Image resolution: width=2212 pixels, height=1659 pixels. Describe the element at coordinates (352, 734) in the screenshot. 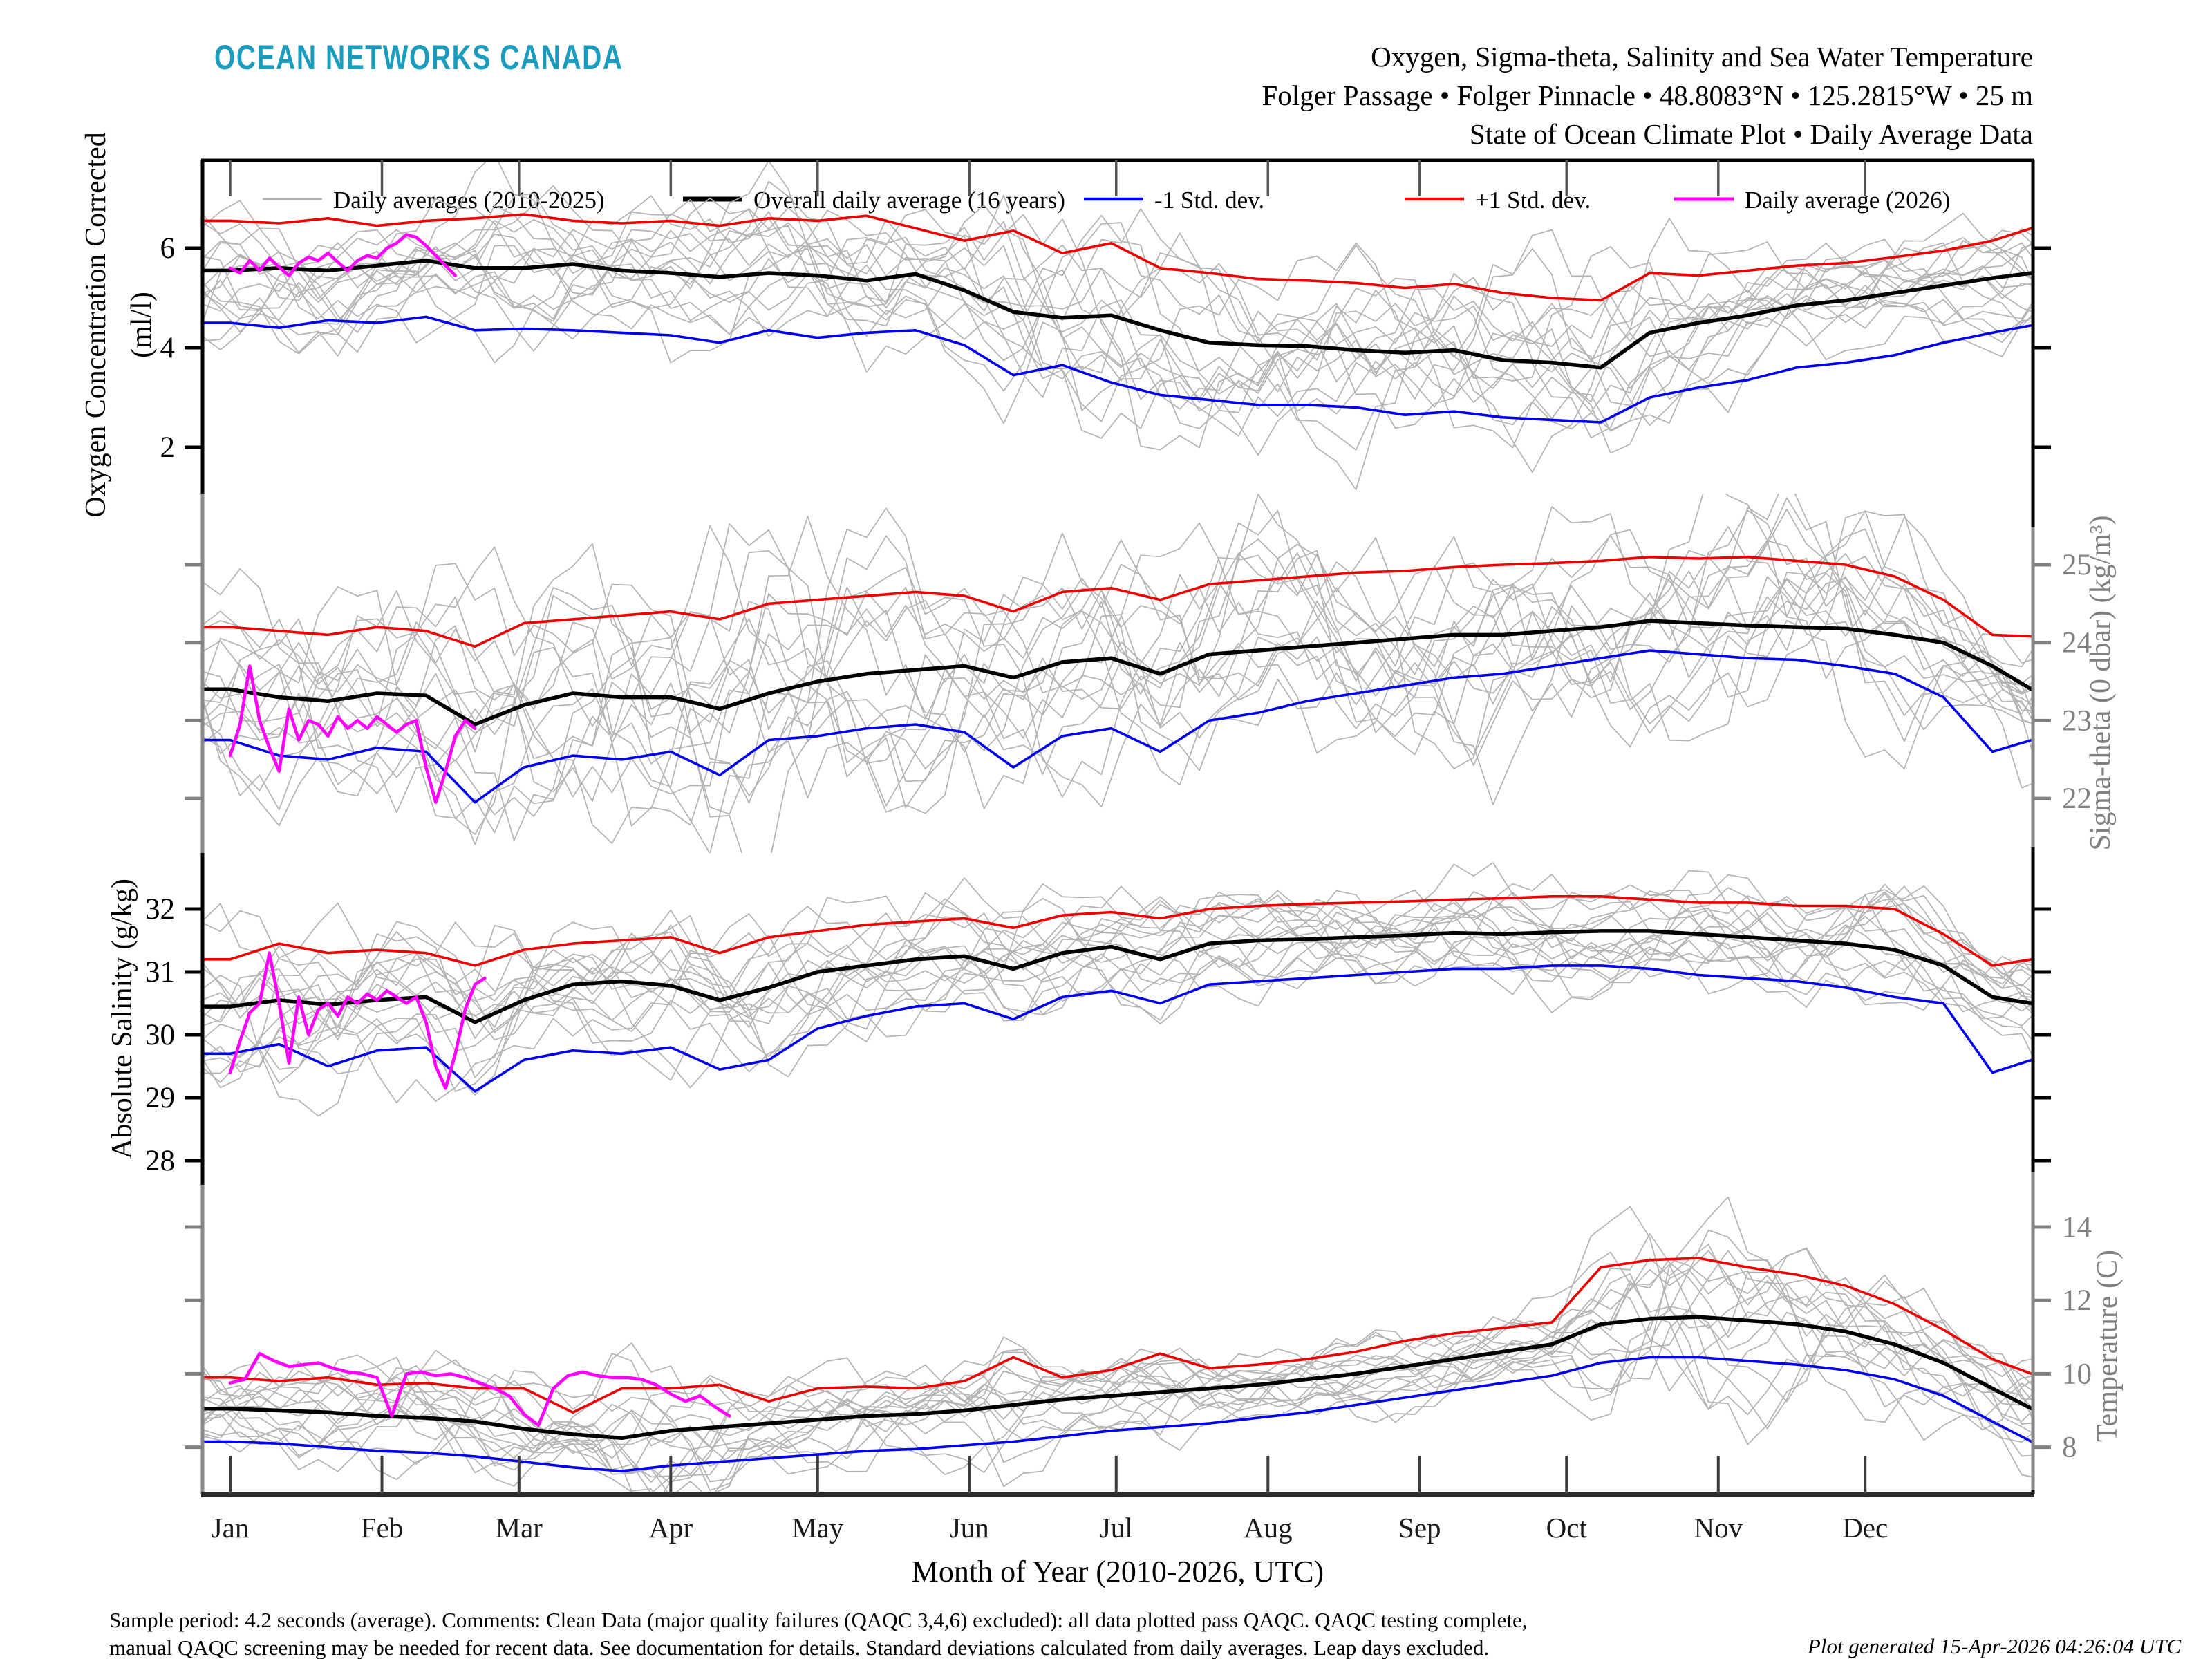

I see `current-2026-line-sigma_theta` at that location.